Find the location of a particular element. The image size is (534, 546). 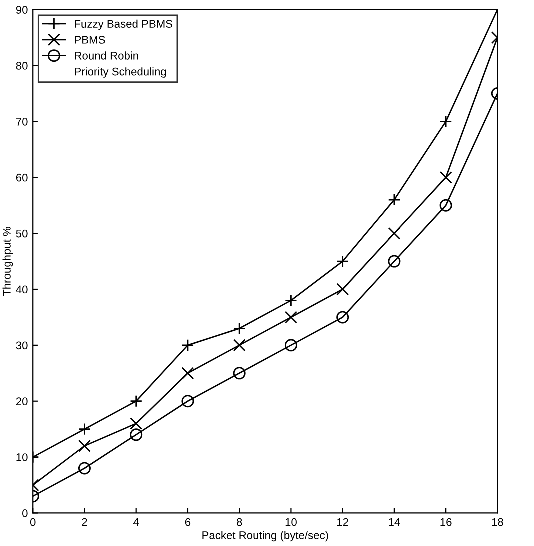

legend-label: Round Robin is located at coordinates (106, 56).